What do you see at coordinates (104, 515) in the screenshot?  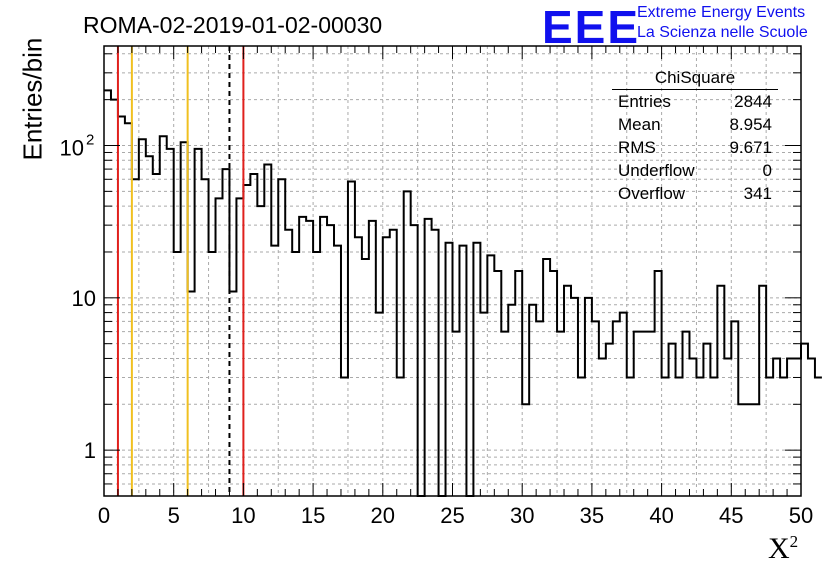 I see `x-tick-label: 0` at bounding box center [104, 515].